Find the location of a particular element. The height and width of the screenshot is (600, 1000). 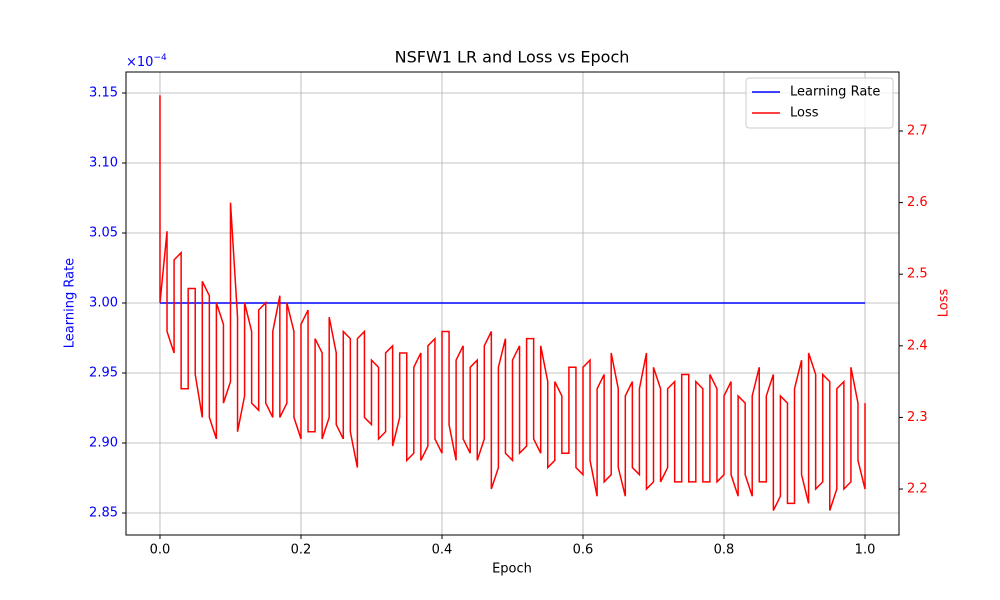

y2-tick-label: 2.4 is located at coordinates (917, 345).